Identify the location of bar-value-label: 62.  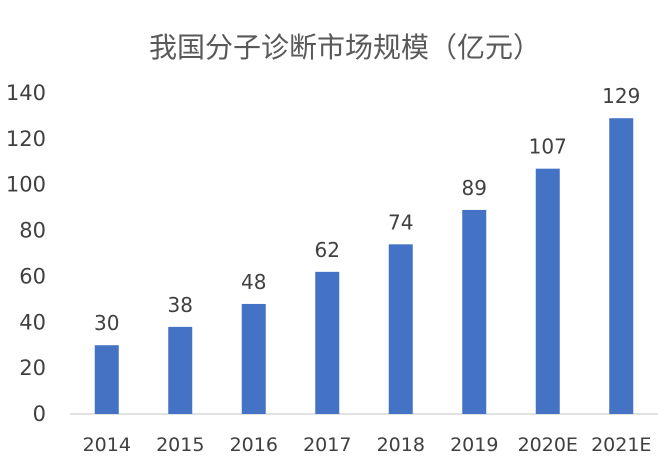
(327, 250).